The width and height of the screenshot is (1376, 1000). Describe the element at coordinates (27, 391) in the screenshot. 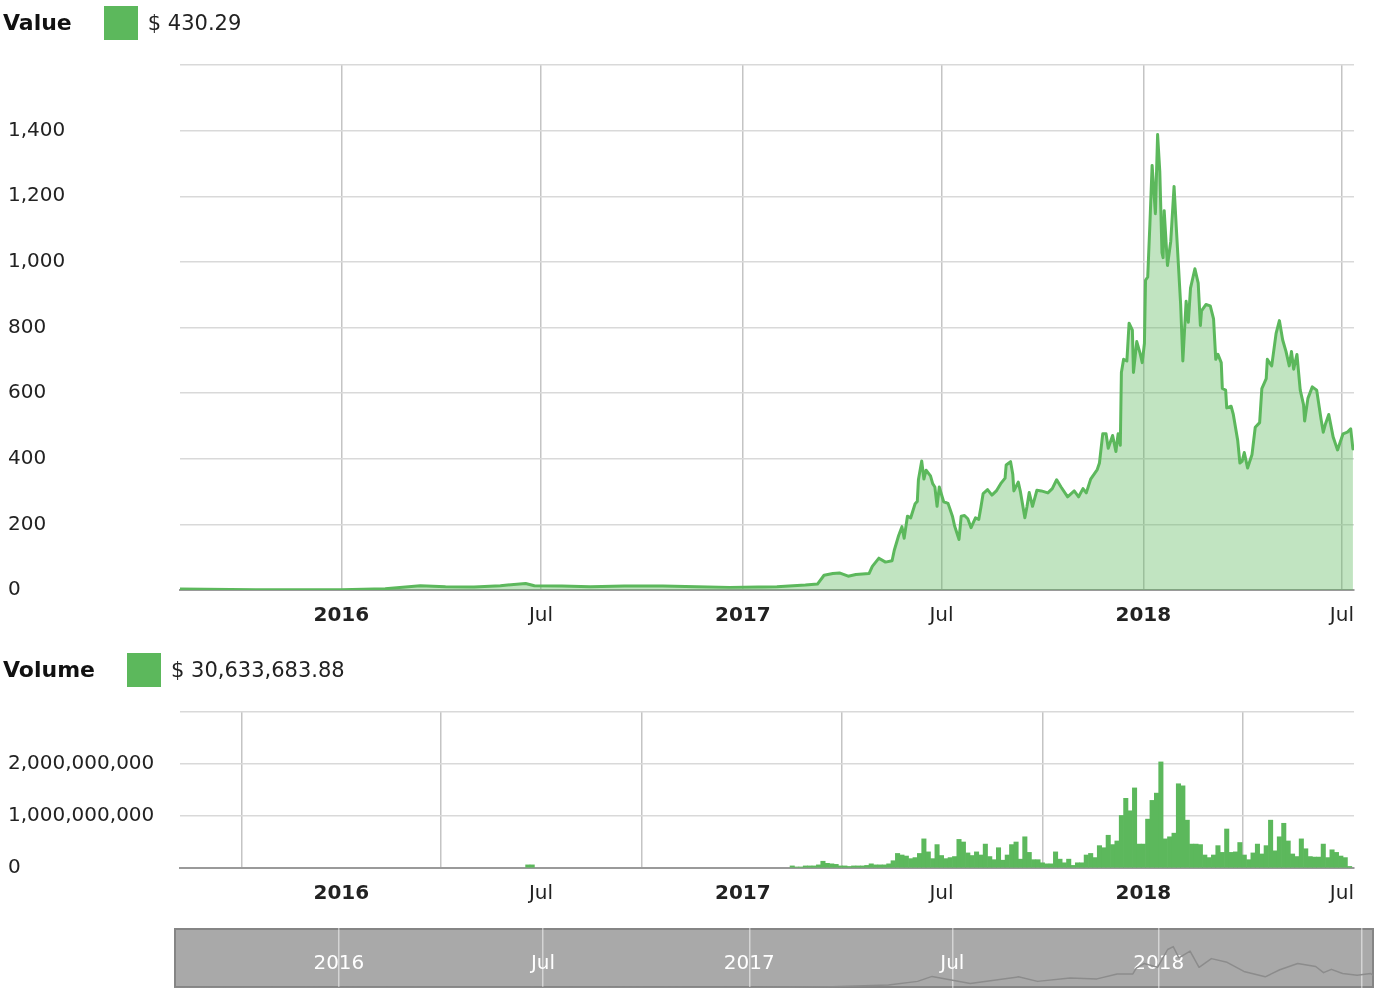

I see `y-tick-label: 600` at that location.